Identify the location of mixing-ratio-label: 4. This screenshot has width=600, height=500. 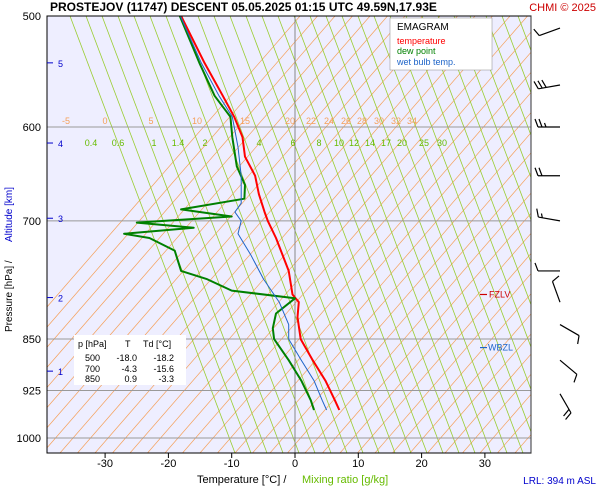
(258, 143).